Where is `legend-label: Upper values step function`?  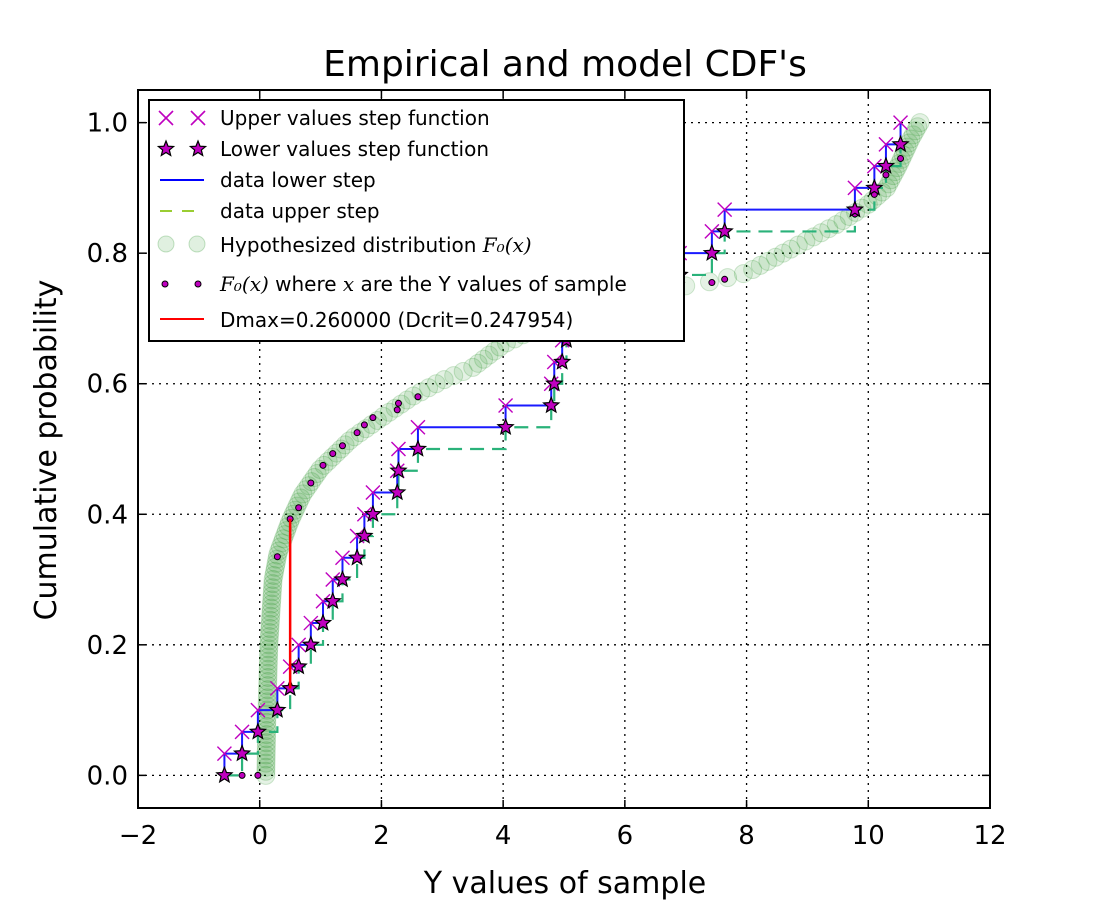 legend-label: Upper values step function is located at coordinates (355, 118).